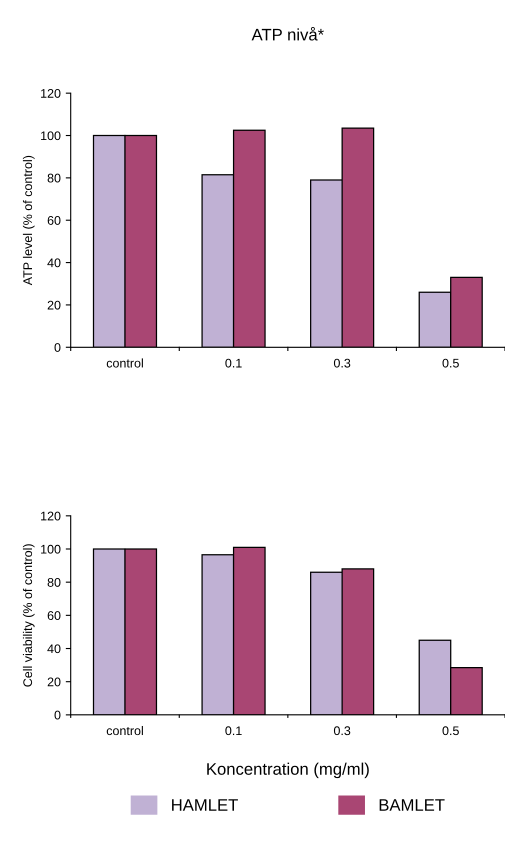 The width and height of the screenshot is (505, 847). Describe the element at coordinates (28, 221) in the screenshot. I see `y-axis-title: ATP level (% of control)` at that location.